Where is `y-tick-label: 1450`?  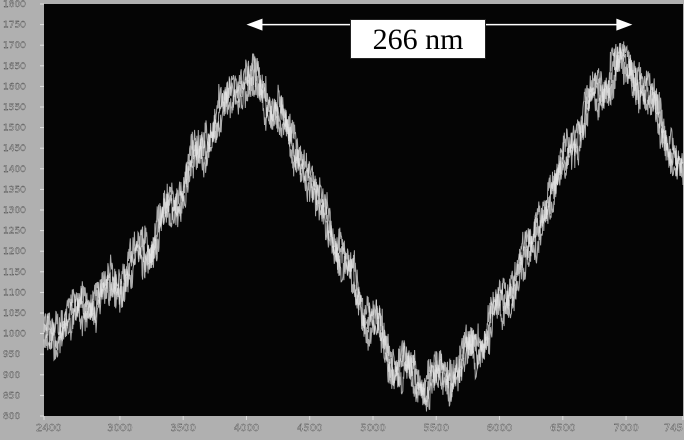
y-tick-label: 1450 is located at coordinates (14, 149).